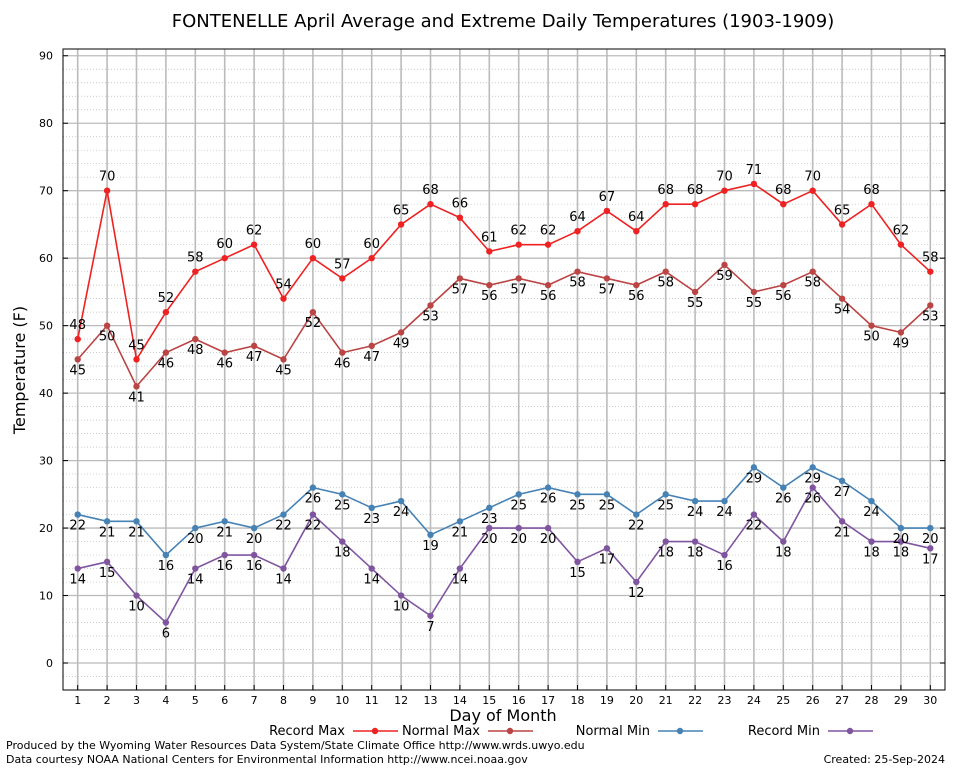 This screenshot has height=768, width=954. Describe the element at coordinates (665, 553) in the screenshot. I see `record-min-data-label: 18` at that location.